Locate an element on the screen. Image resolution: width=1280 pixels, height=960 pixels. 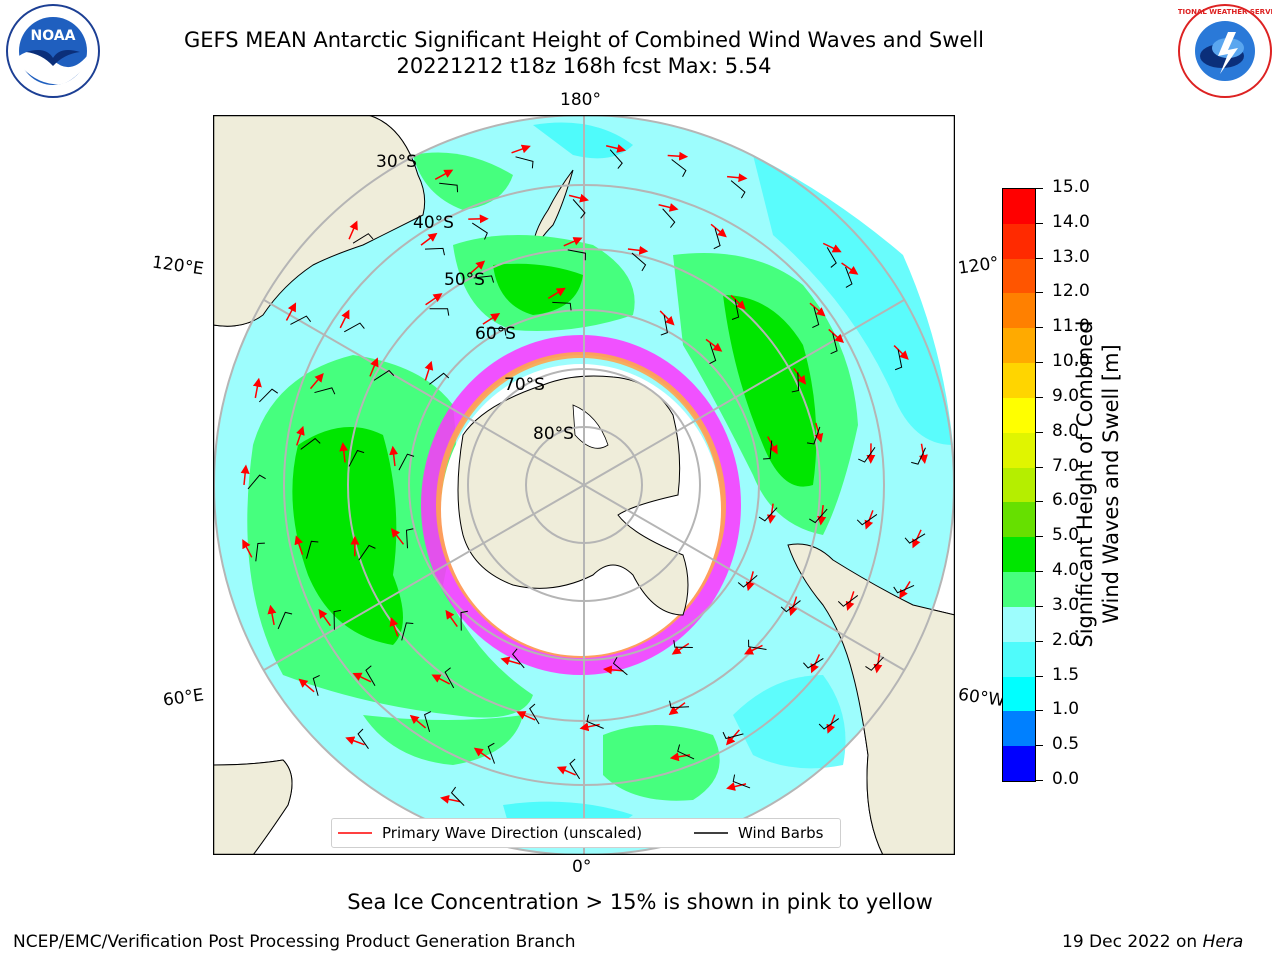
sea-ice-edge is located at coordinates (581, 505).